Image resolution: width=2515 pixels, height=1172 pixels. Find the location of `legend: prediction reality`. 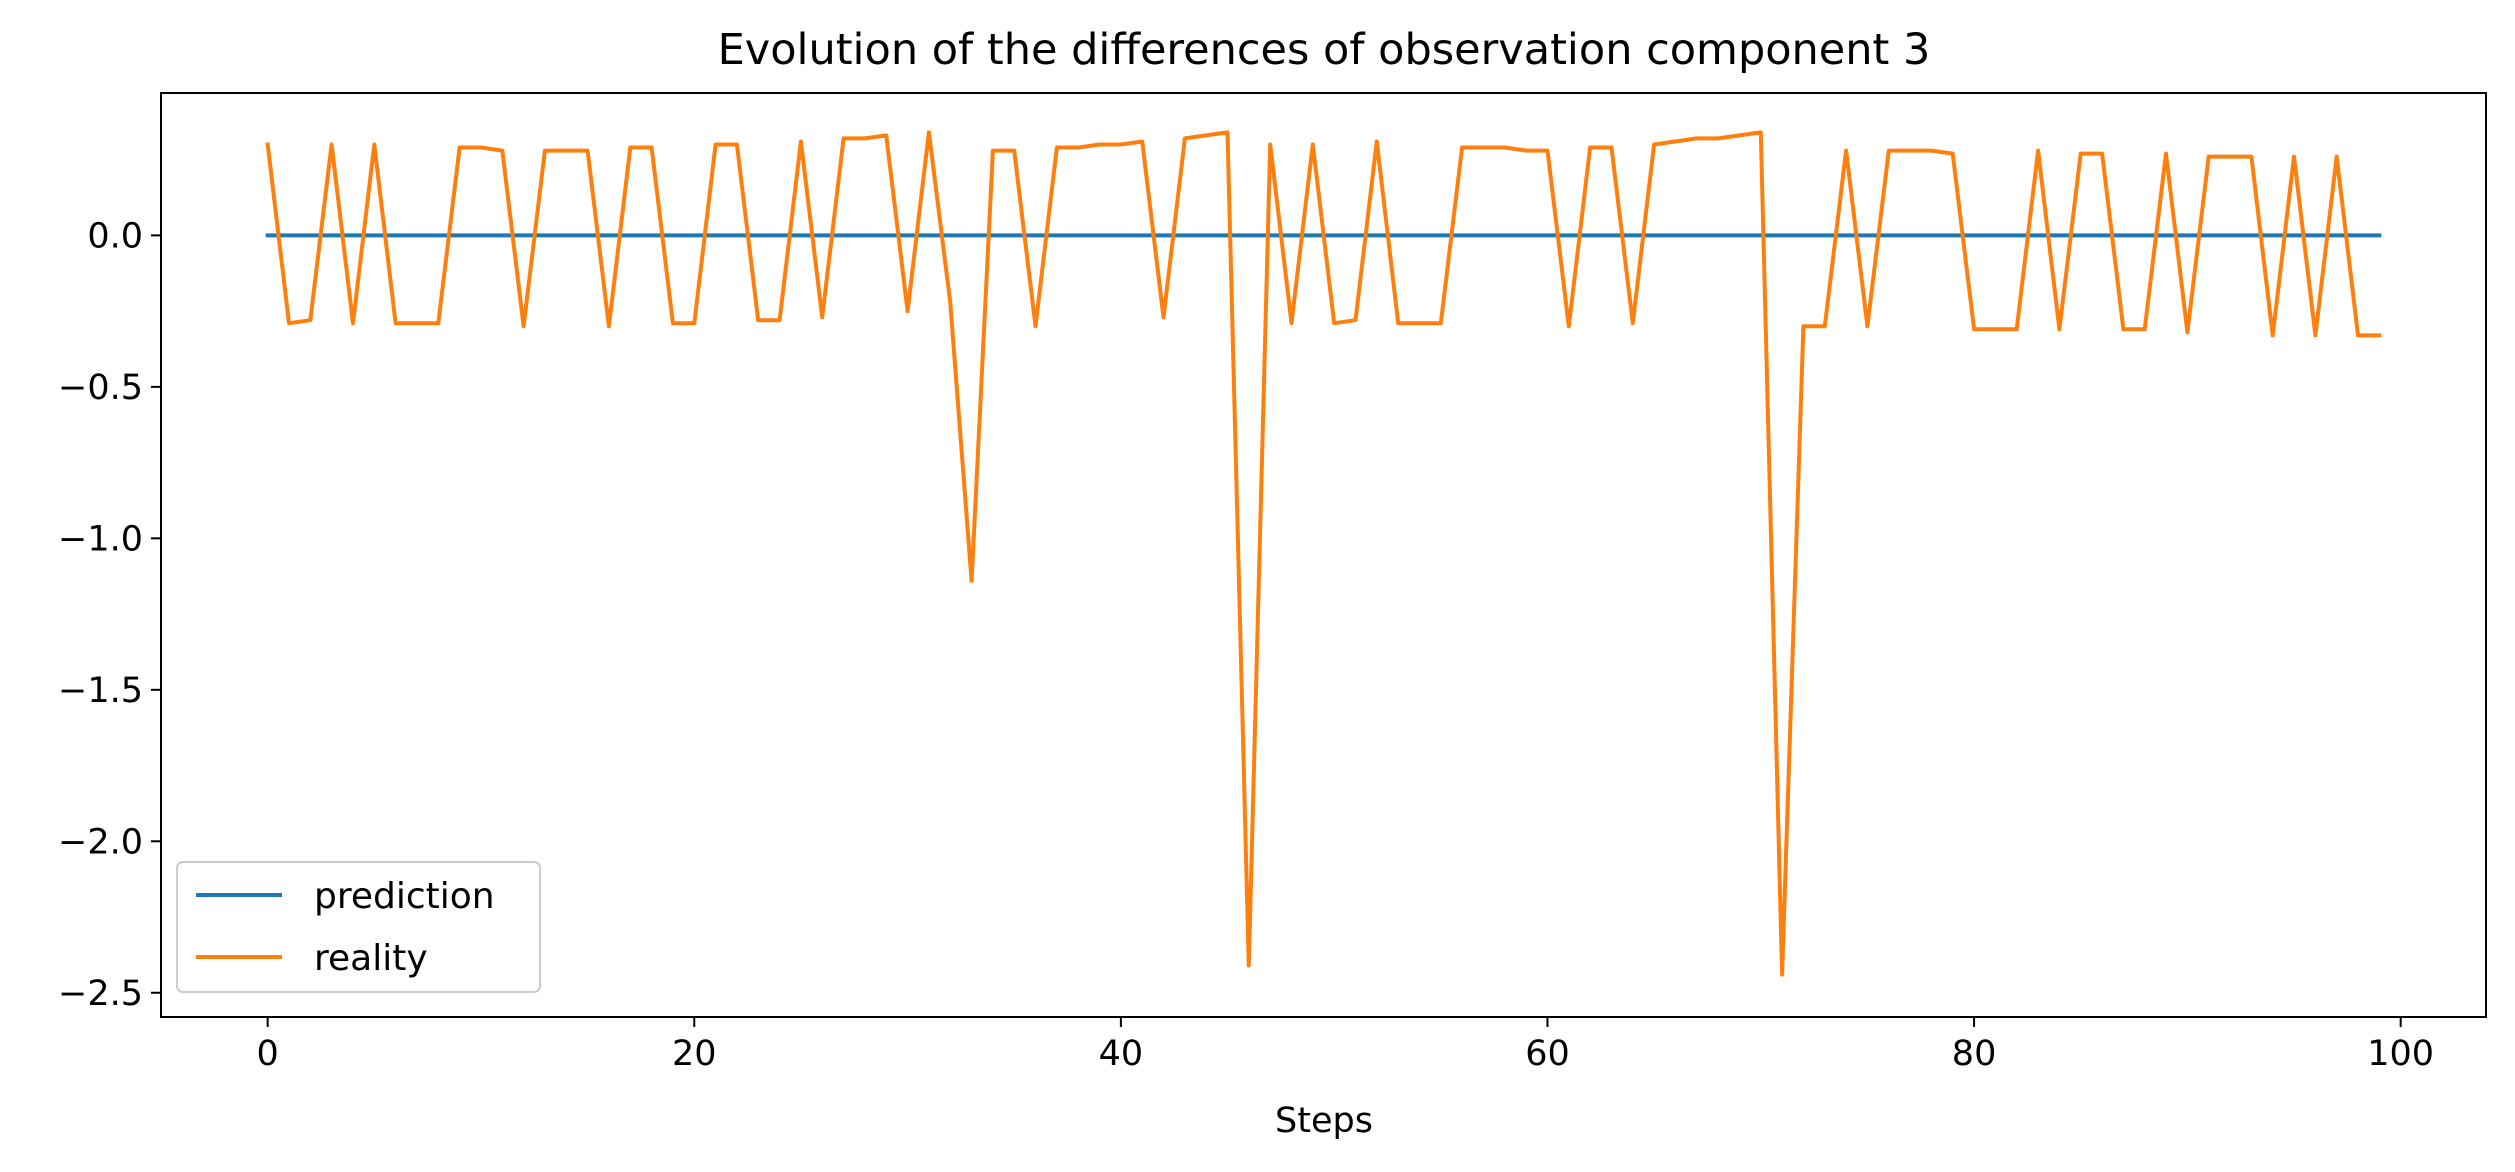

legend: prediction reality is located at coordinates (358, 927).